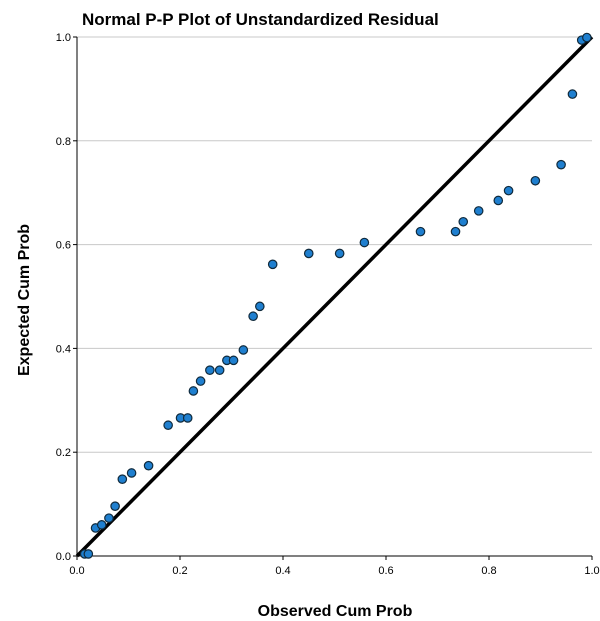 This screenshot has height=621, width=600. What do you see at coordinates (63, 246) in the screenshot?
I see `y-tick-label: 0.6` at bounding box center [63, 246].